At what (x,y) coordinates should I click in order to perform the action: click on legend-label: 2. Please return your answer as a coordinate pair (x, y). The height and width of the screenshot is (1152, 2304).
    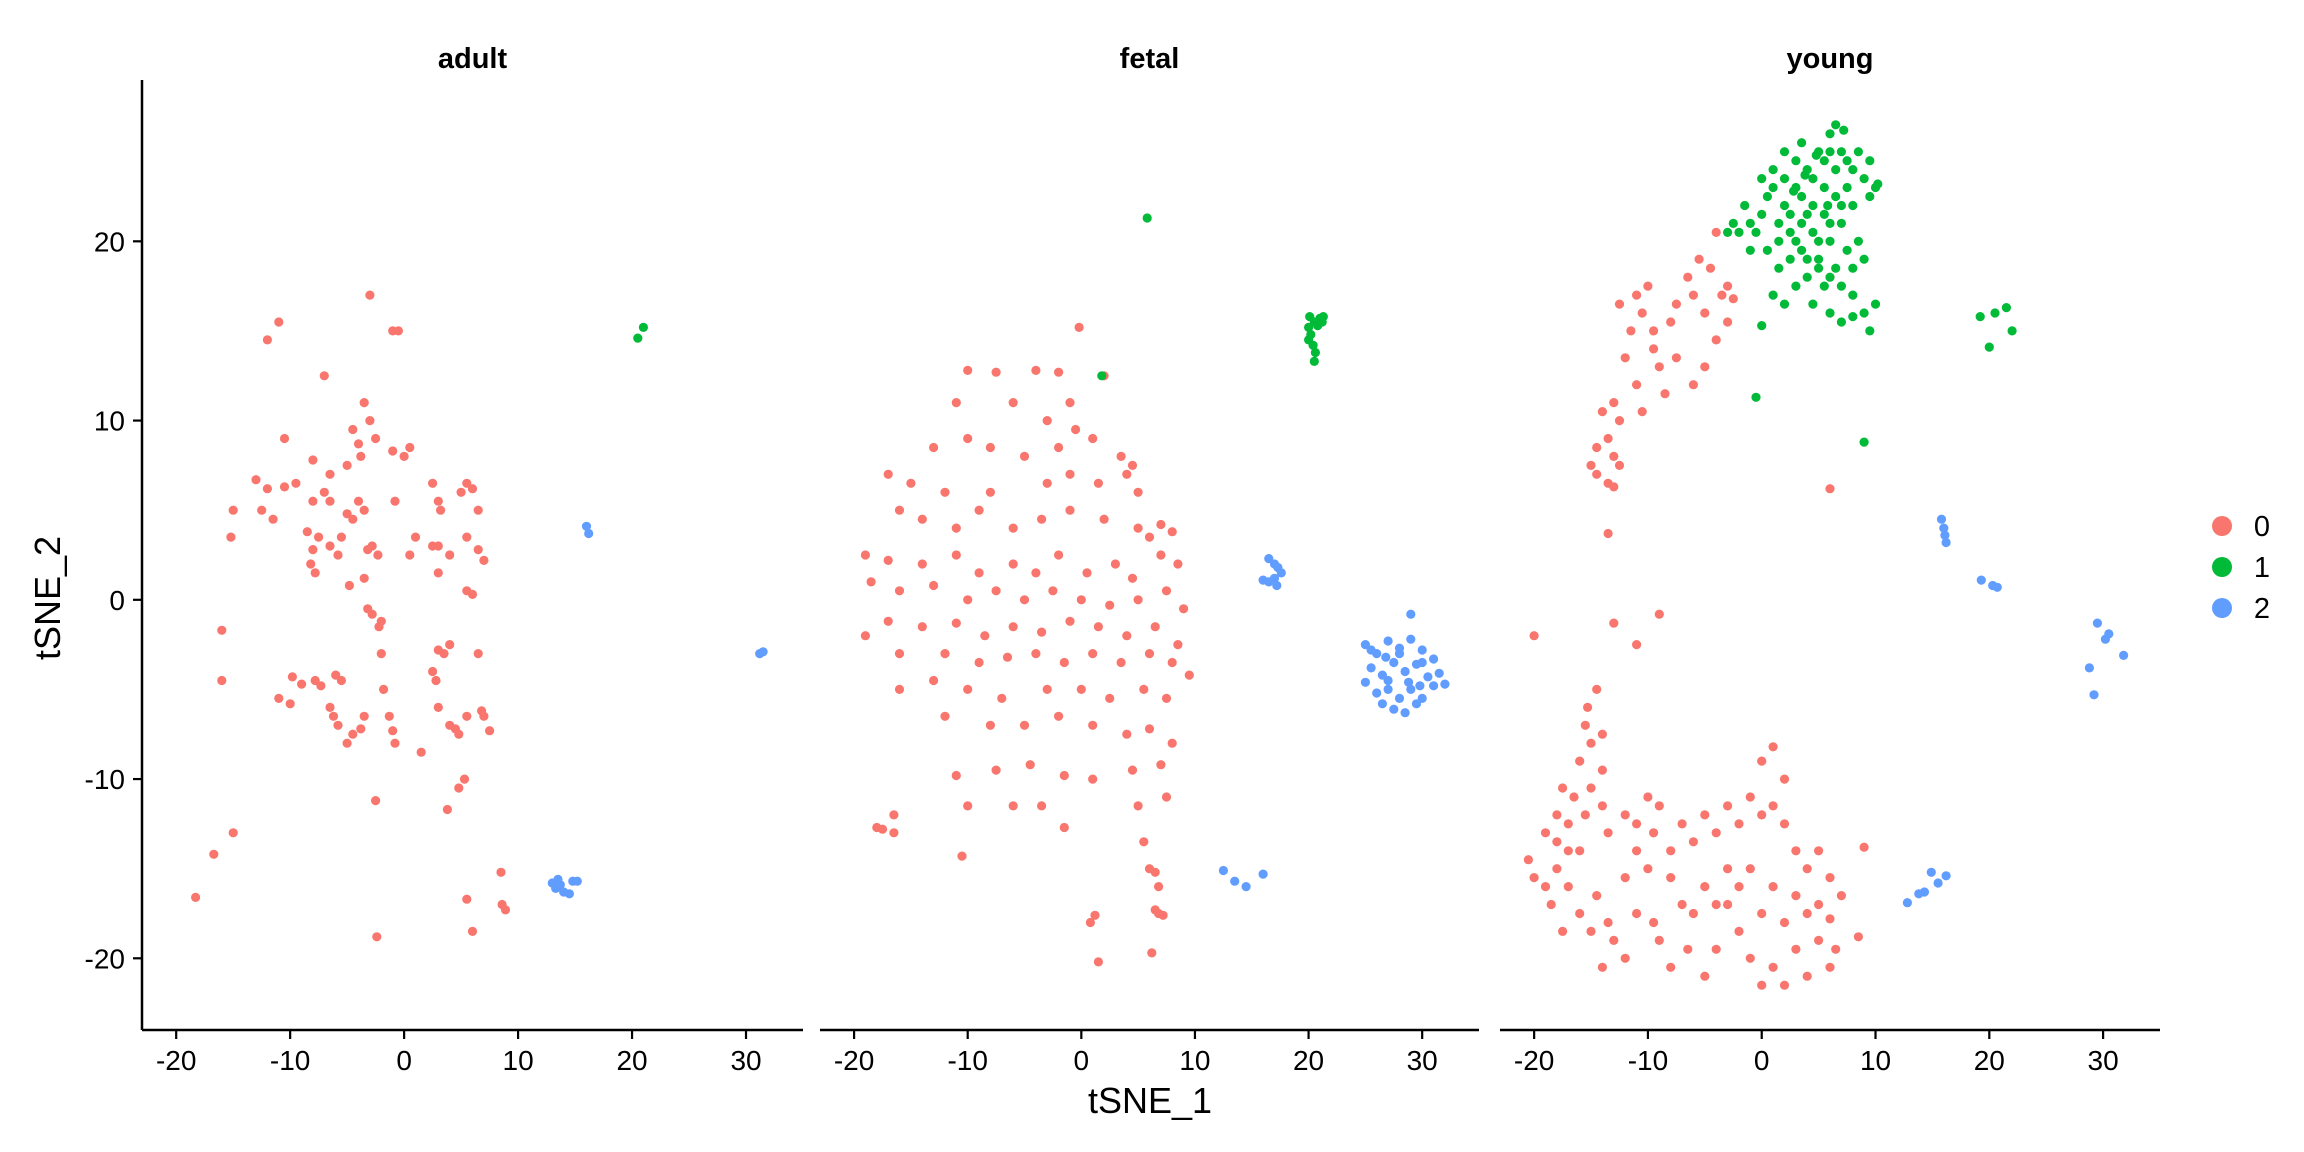
    Looking at the image, I should click on (2262, 609).